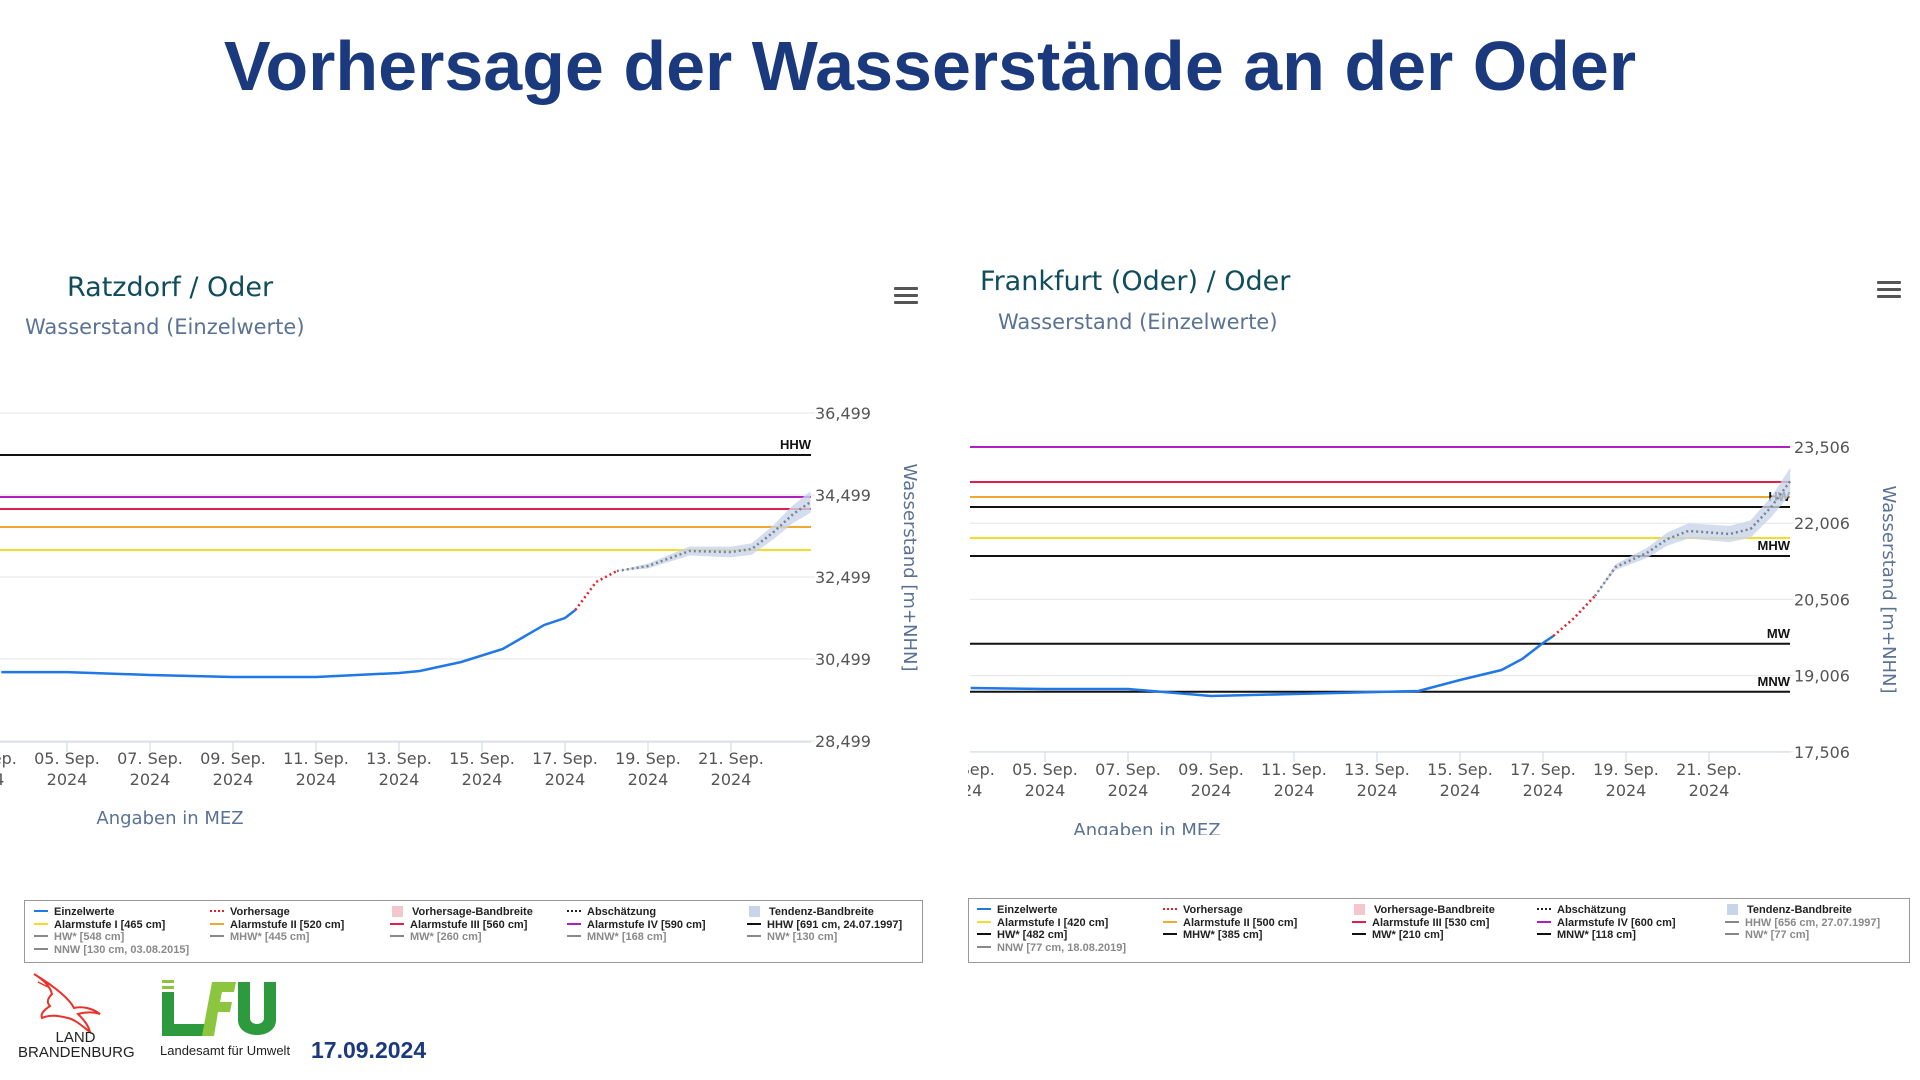 The width and height of the screenshot is (1920, 1080). I want to click on legend-item: MW* [210 cm], so click(1398, 935).